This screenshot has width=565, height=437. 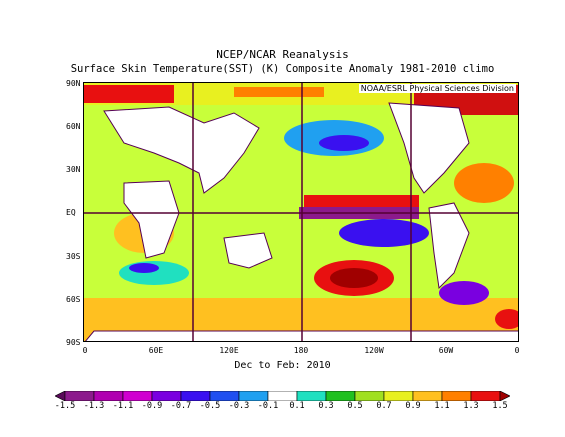 What do you see at coordinates (181, 406) in the screenshot?
I see `colorbar-tick-label: -0.7` at bounding box center [181, 406].